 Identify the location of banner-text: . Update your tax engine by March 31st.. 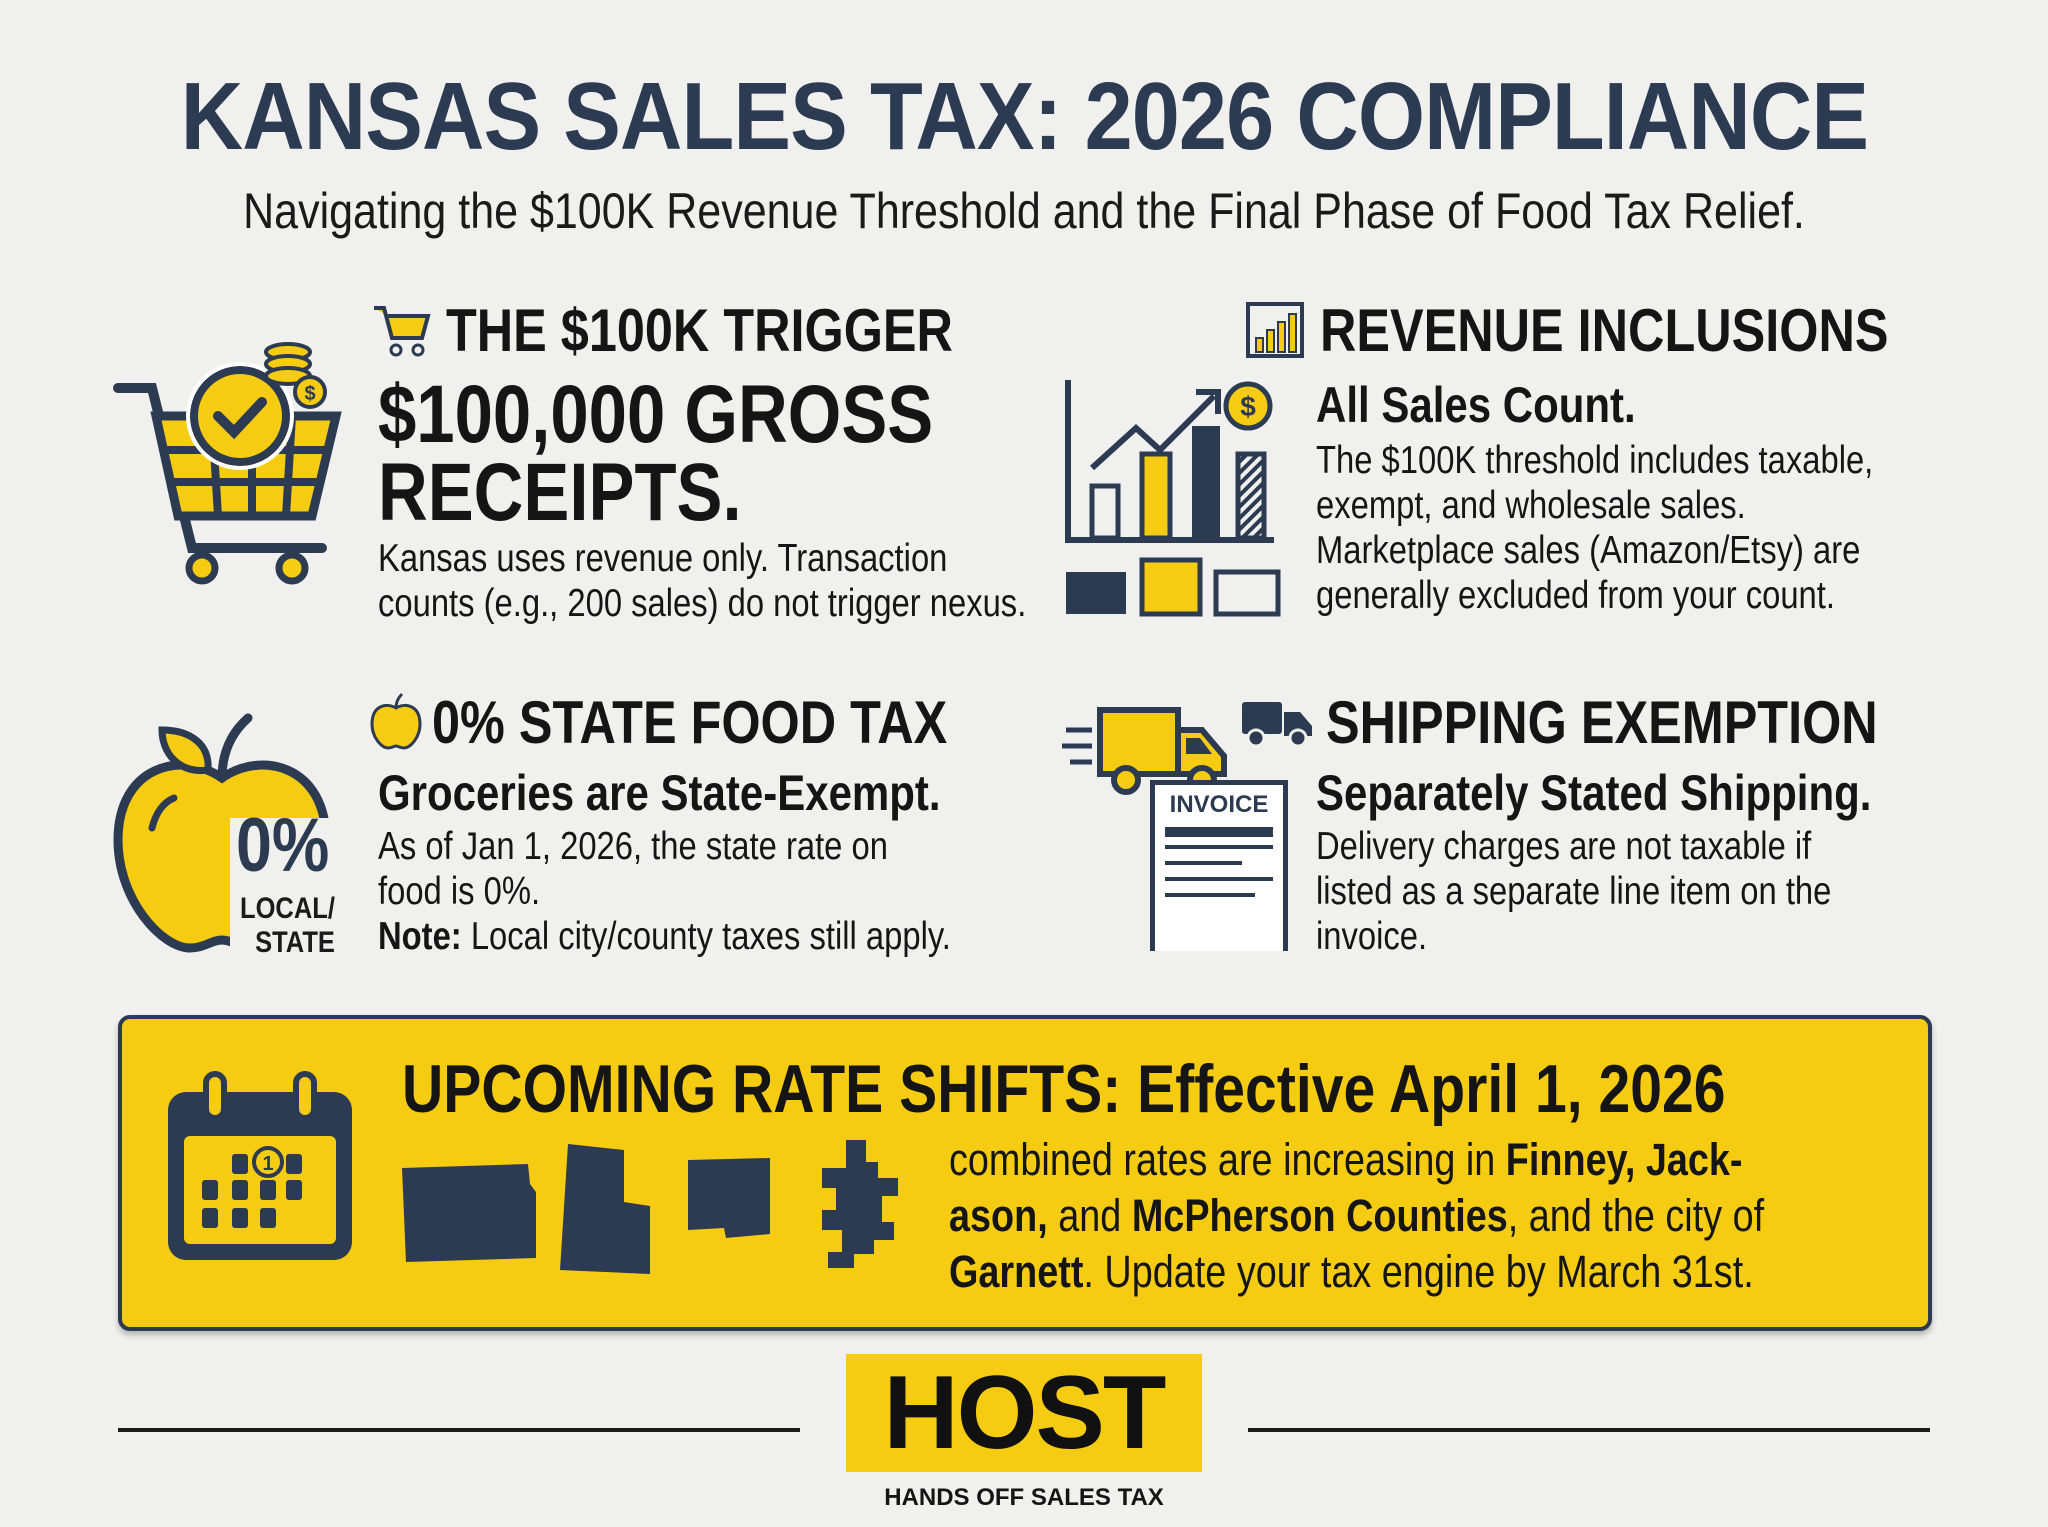
(1418, 1271).